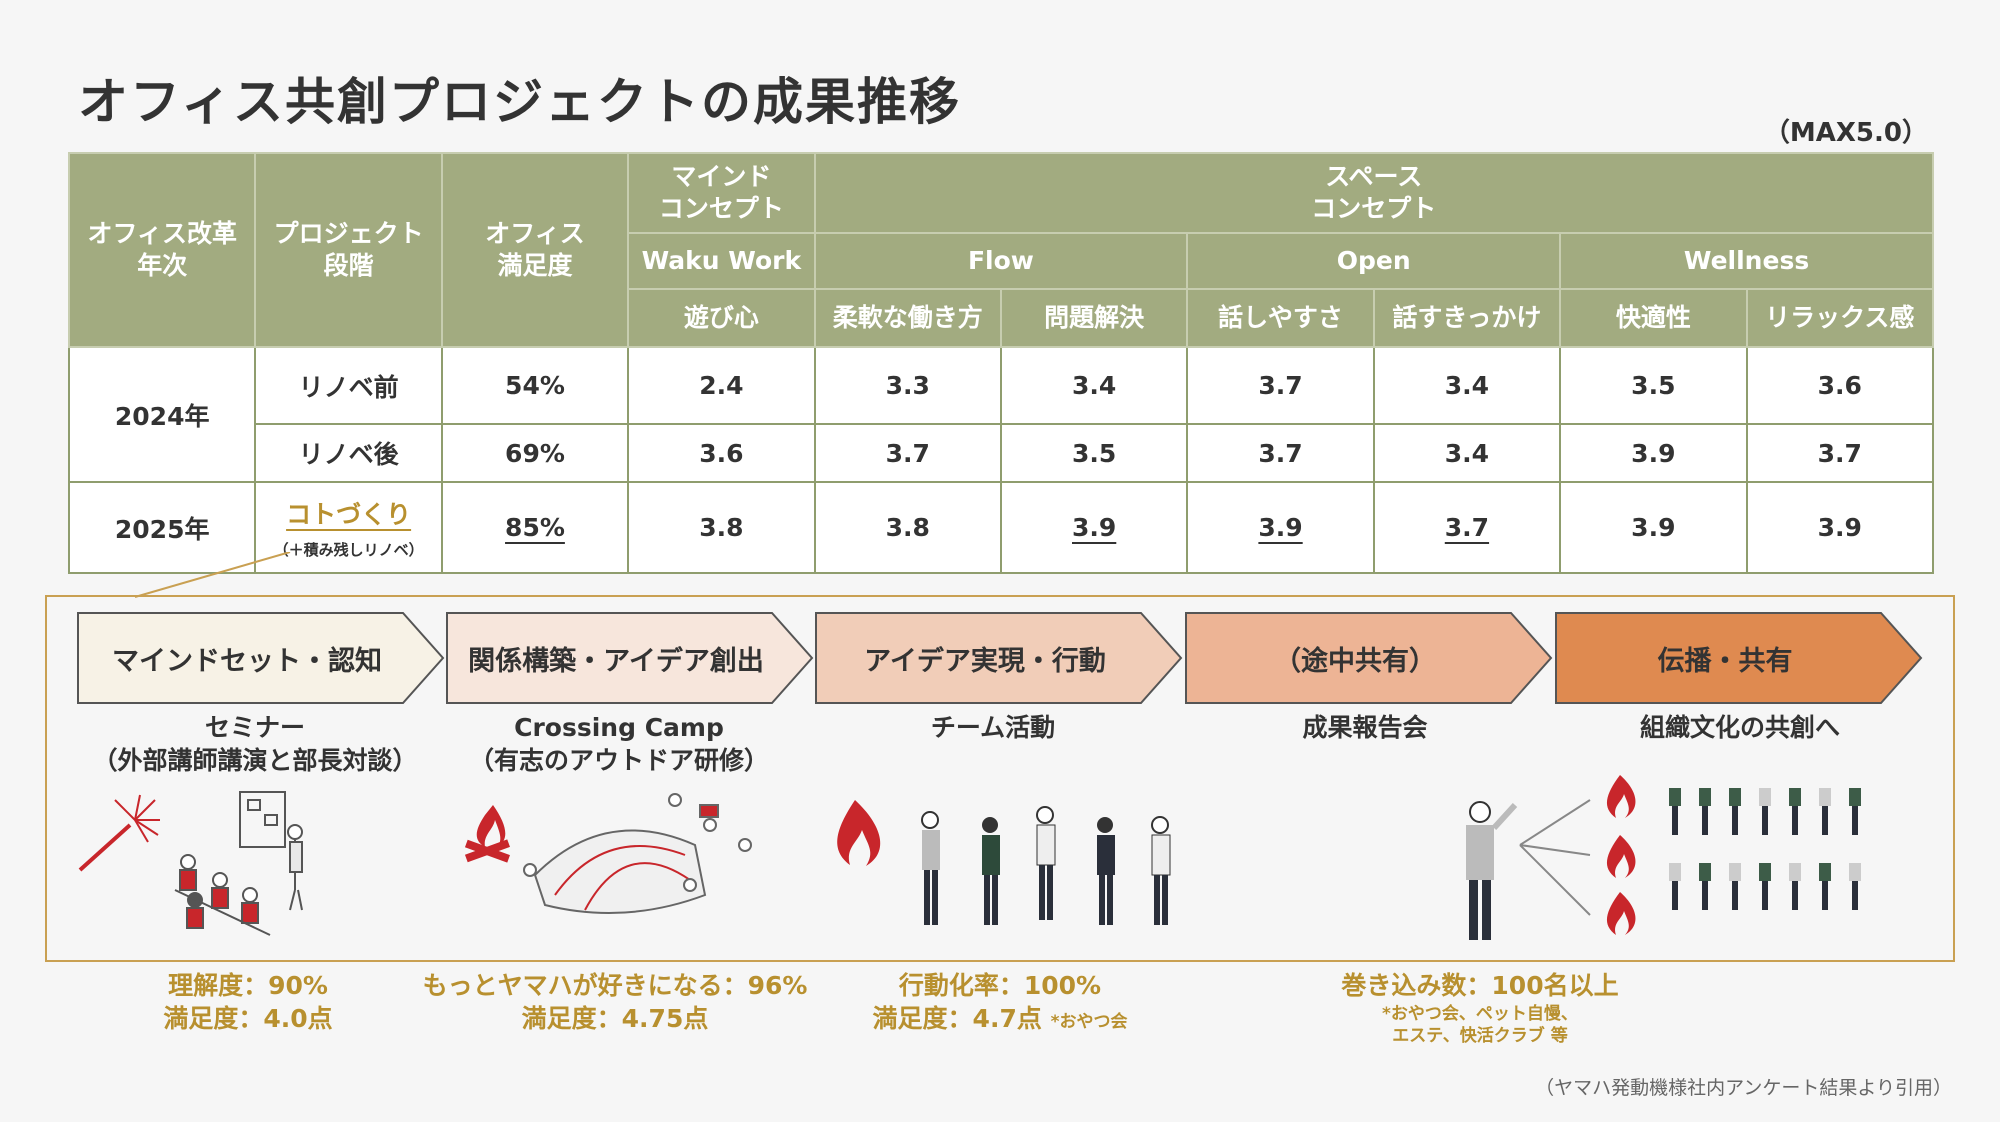  I want to click on activity-culture: 組織文化の共創へ, so click(1739, 727).